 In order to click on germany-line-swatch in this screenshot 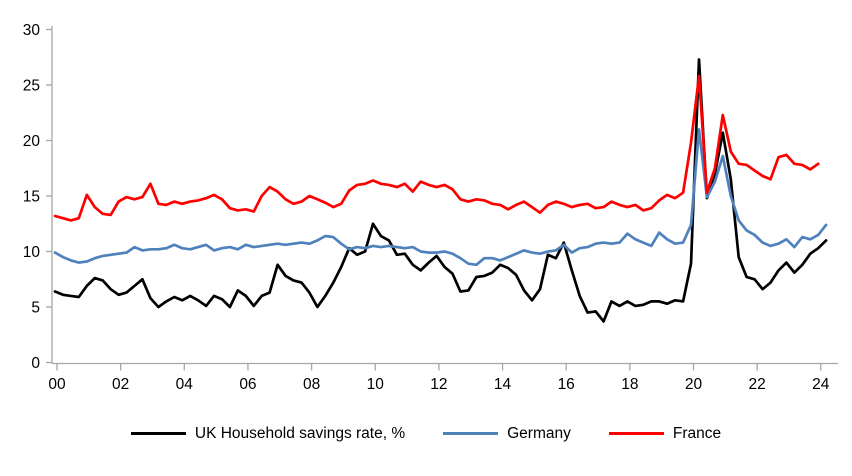, I will do `click(471, 434)`.